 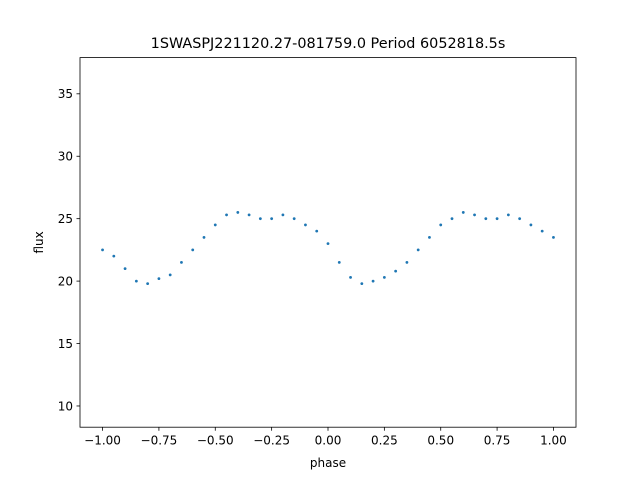 I want to click on x-tick-label: −0.50, so click(x=215, y=441).